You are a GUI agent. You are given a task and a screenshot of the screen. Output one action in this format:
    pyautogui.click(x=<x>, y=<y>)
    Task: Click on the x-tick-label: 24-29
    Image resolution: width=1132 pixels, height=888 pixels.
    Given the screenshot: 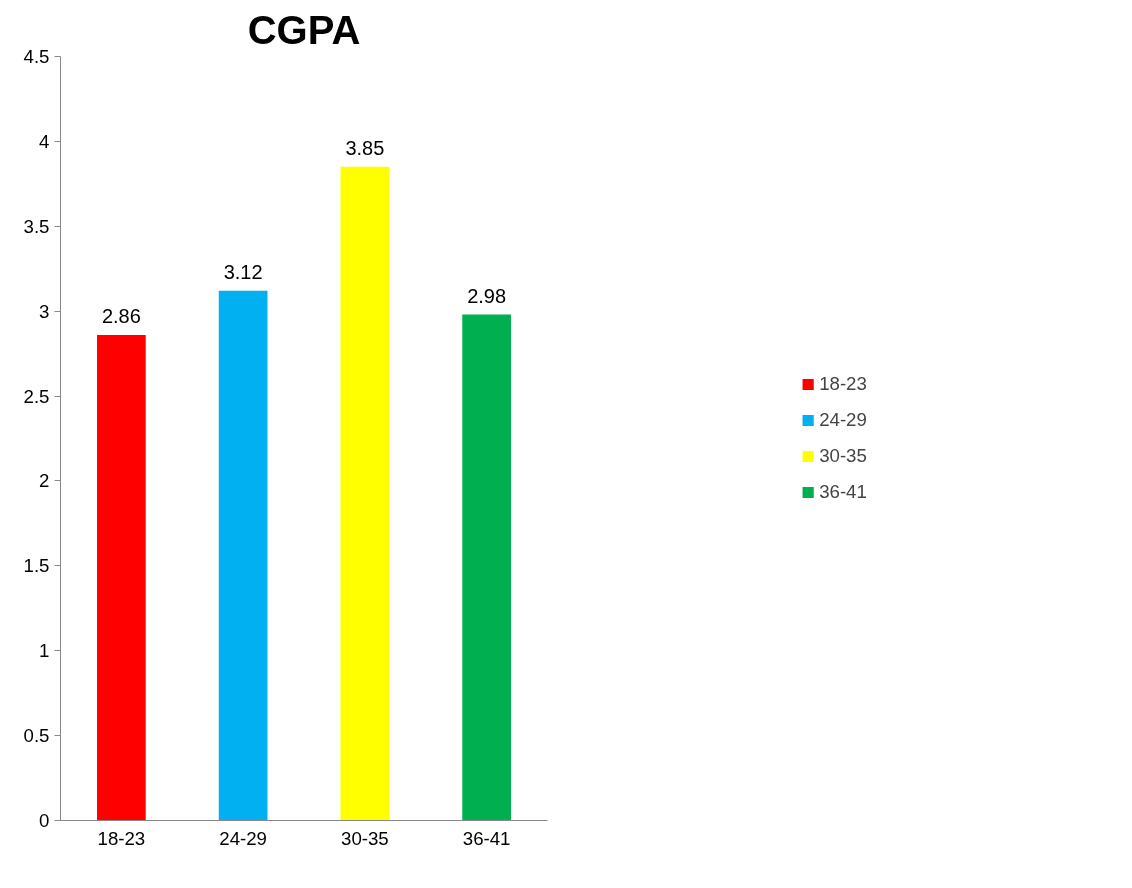 What is the action you would take?
    pyautogui.click(x=243, y=838)
    